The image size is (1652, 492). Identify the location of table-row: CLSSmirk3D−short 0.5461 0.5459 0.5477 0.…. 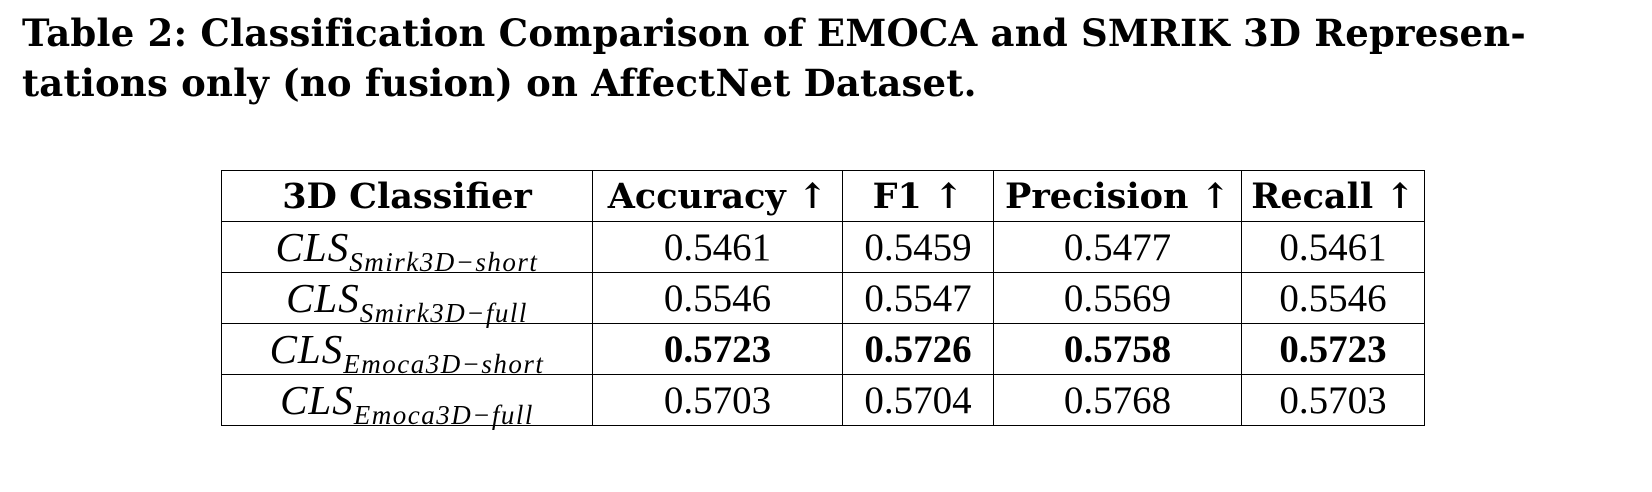
(823, 248).